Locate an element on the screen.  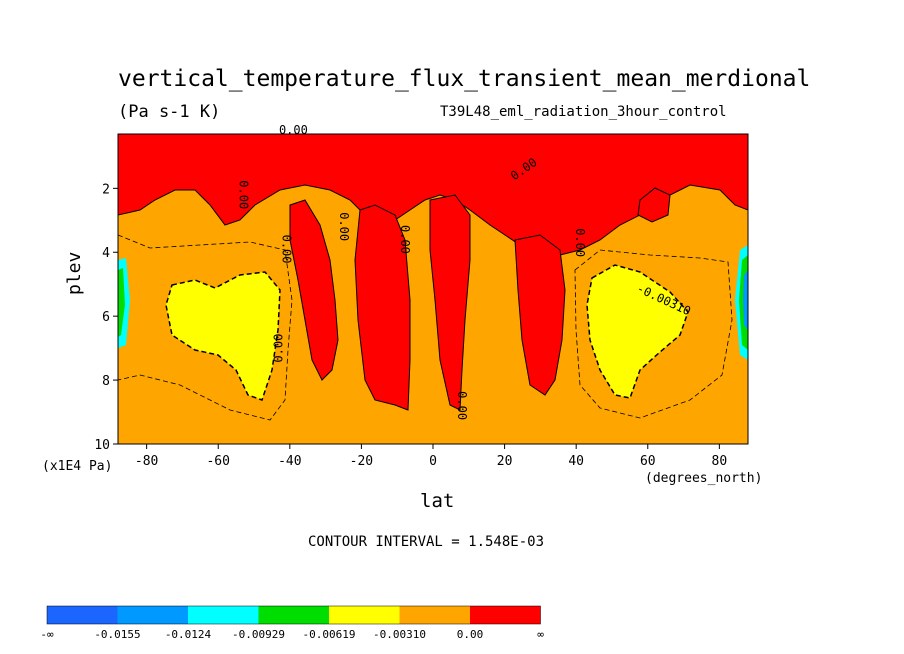
x-tick-label: -40 is located at coordinates (289, 461).